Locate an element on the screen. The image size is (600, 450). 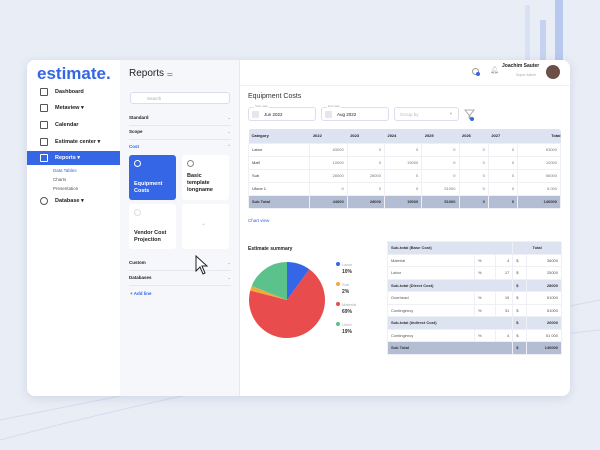
nav-label: Reports ▾ is located at coordinates (68, 158).